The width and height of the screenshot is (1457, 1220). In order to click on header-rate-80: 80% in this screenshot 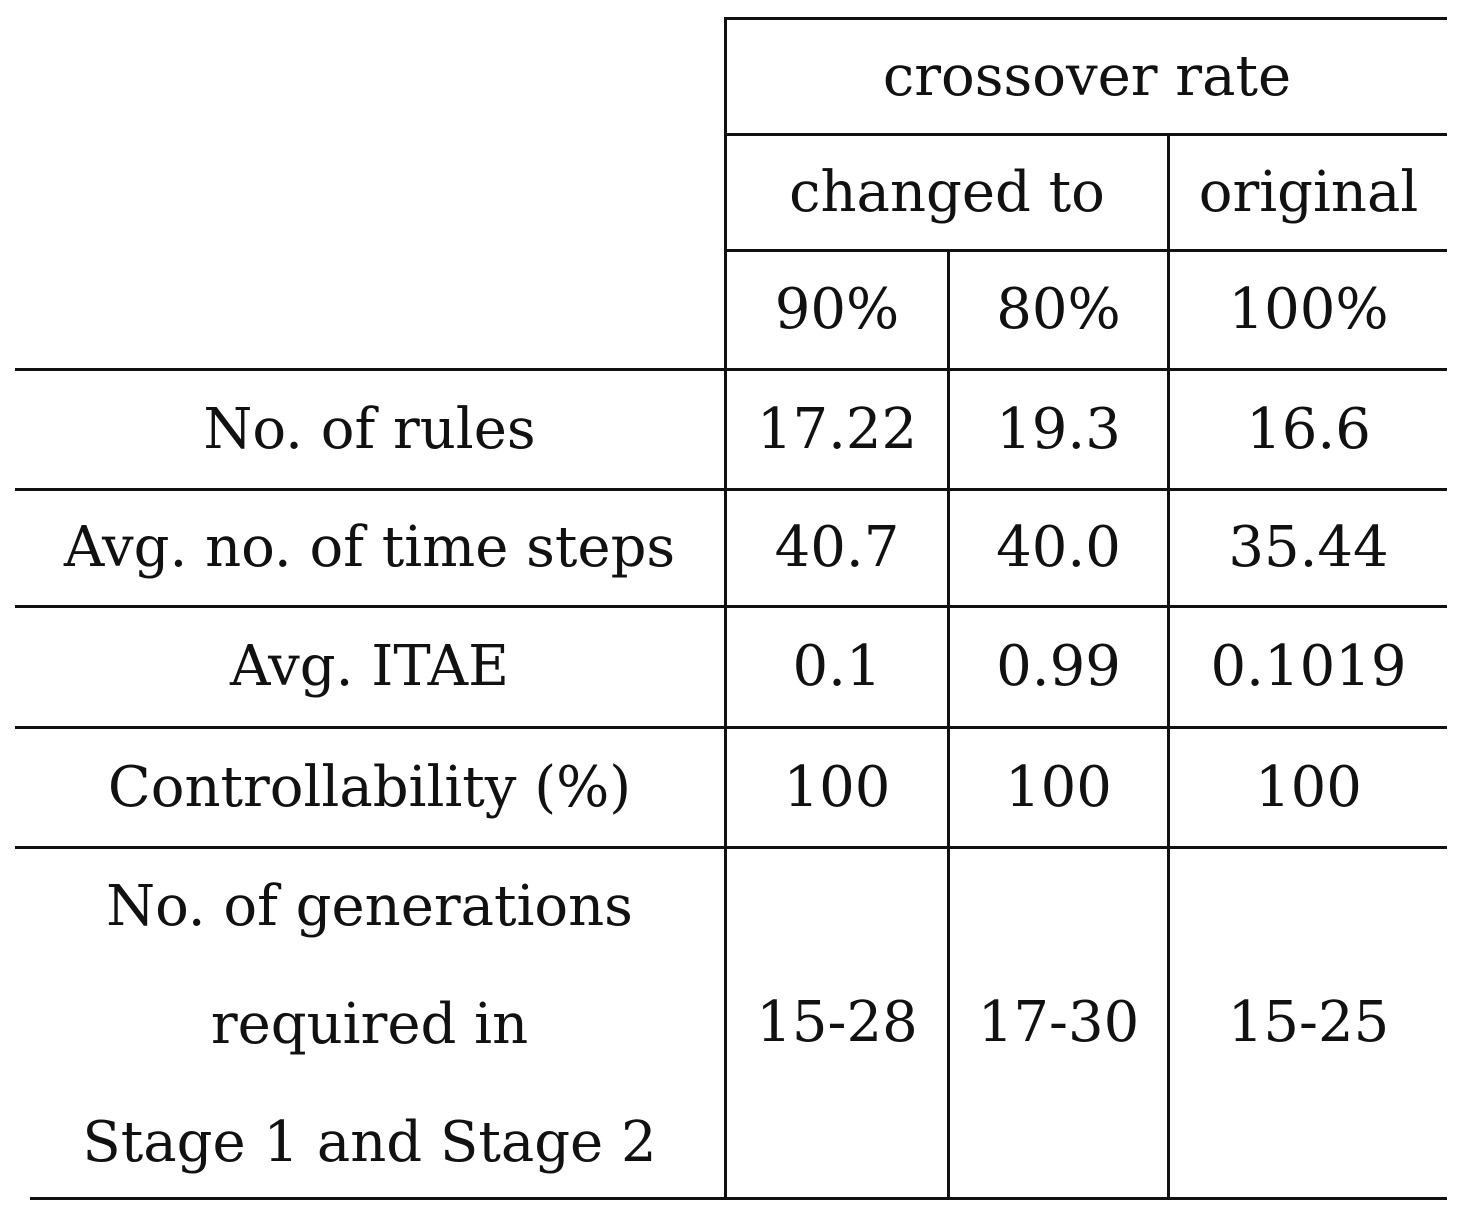, I will do `click(1058, 310)`.